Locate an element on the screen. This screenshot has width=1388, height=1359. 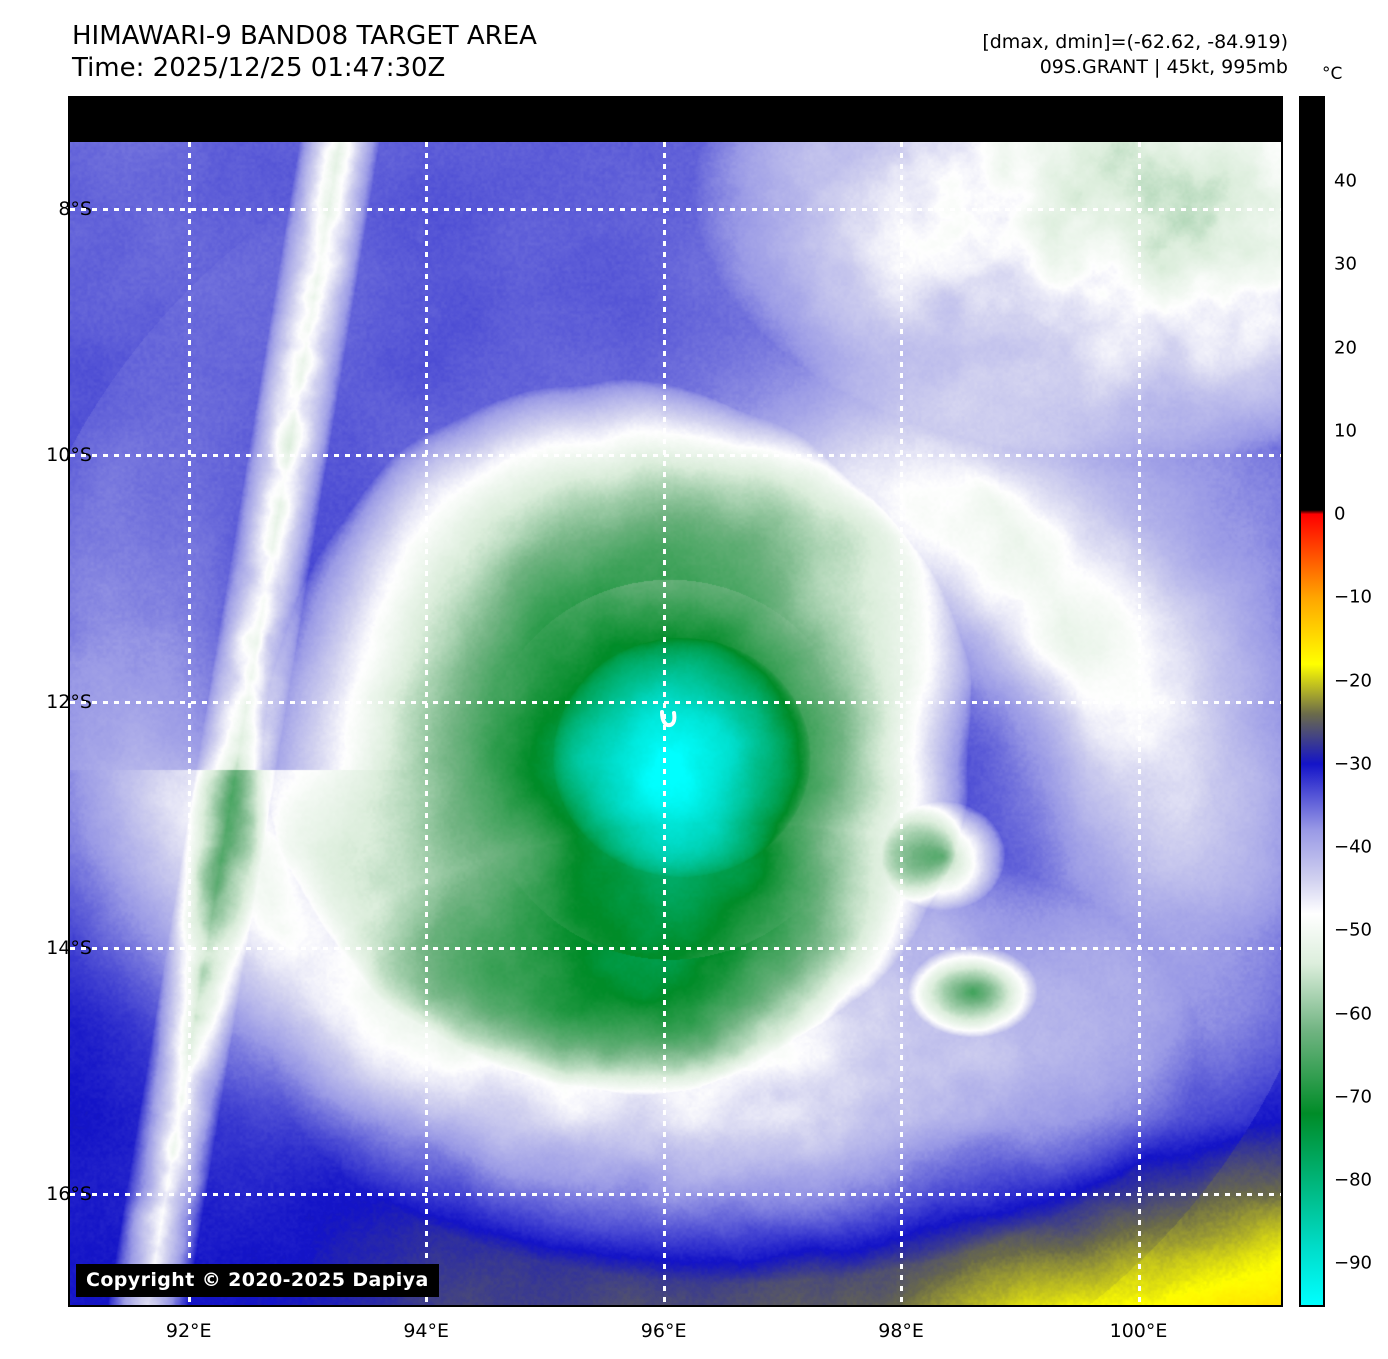
colorbar-tick-7: −30 is located at coordinates (1353, 764).